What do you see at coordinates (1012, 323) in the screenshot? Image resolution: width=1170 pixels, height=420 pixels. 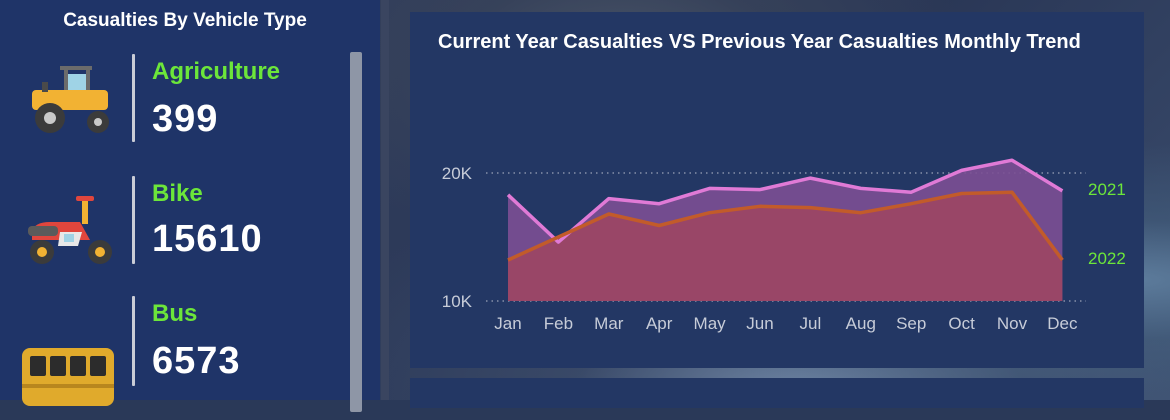 I see `x-tick-label-nov: Nov` at bounding box center [1012, 323].